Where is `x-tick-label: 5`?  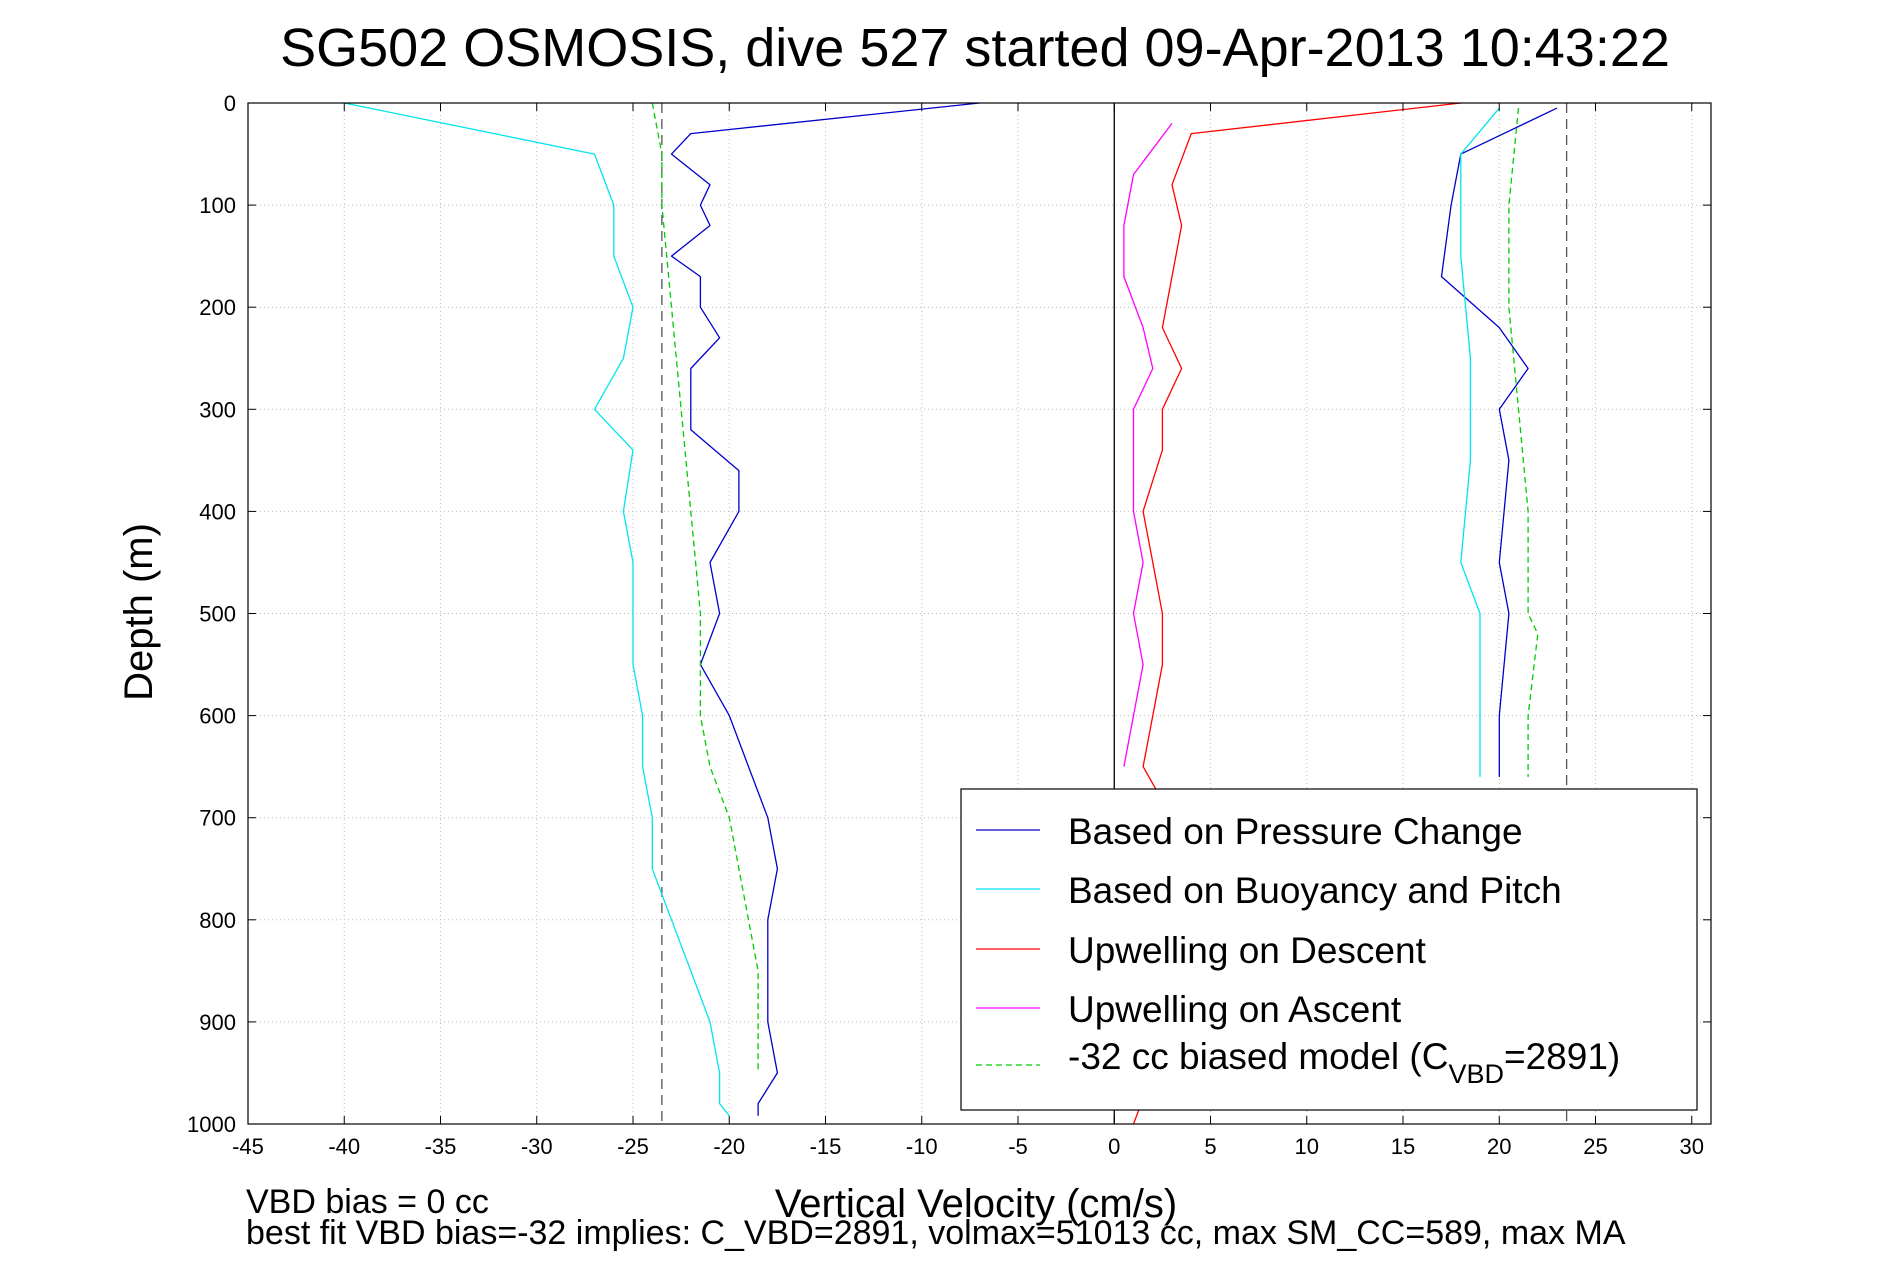 x-tick-label: 5 is located at coordinates (1210, 1146).